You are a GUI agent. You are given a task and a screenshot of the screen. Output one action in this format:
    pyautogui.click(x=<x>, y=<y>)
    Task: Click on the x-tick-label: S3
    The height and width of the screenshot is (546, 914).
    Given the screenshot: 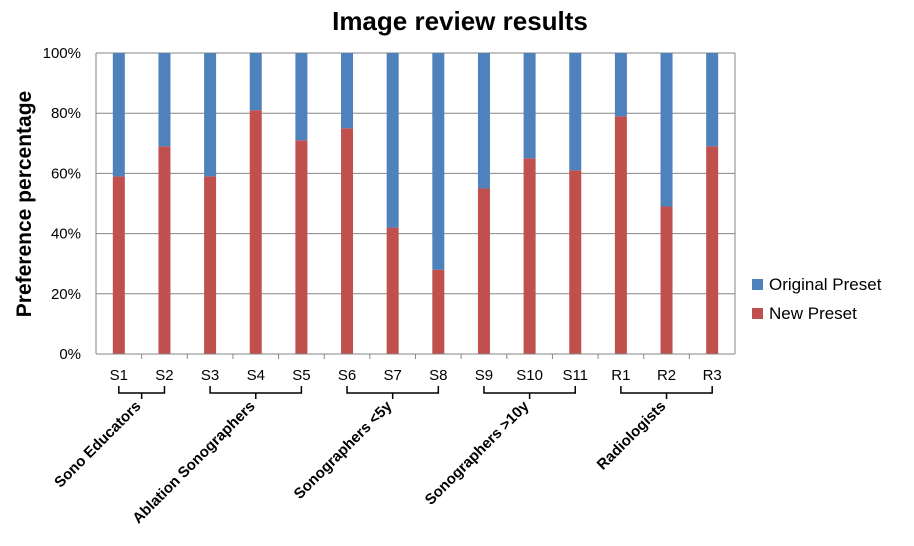 What is the action you would take?
    pyautogui.click(x=210, y=375)
    